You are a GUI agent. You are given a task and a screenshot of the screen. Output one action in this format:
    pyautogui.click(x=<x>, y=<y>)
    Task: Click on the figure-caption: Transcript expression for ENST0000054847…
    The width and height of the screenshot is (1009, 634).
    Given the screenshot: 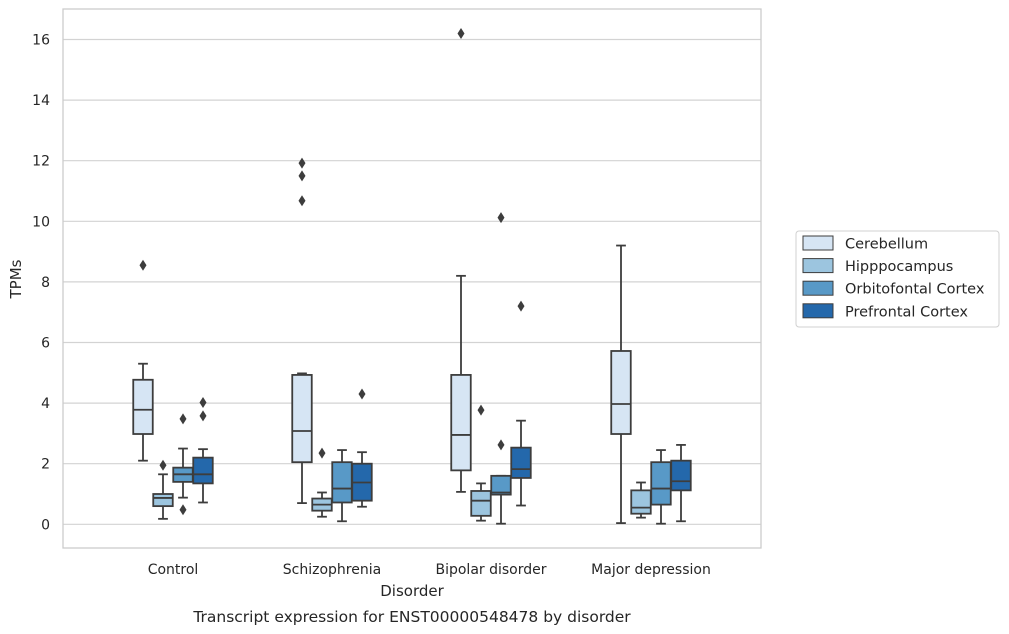 What is the action you would take?
    pyautogui.click(x=411, y=617)
    